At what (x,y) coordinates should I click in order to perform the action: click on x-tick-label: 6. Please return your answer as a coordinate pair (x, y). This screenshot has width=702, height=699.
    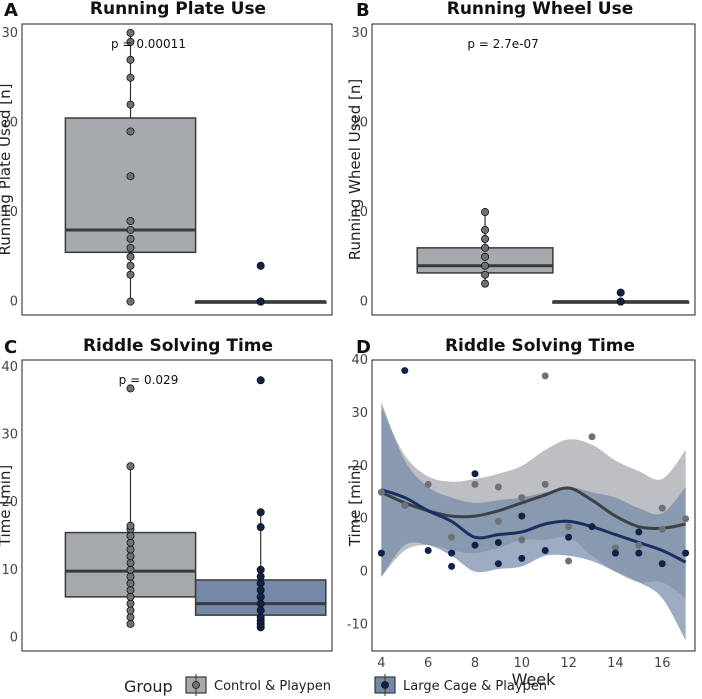
    Looking at the image, I should click on (428, 663).